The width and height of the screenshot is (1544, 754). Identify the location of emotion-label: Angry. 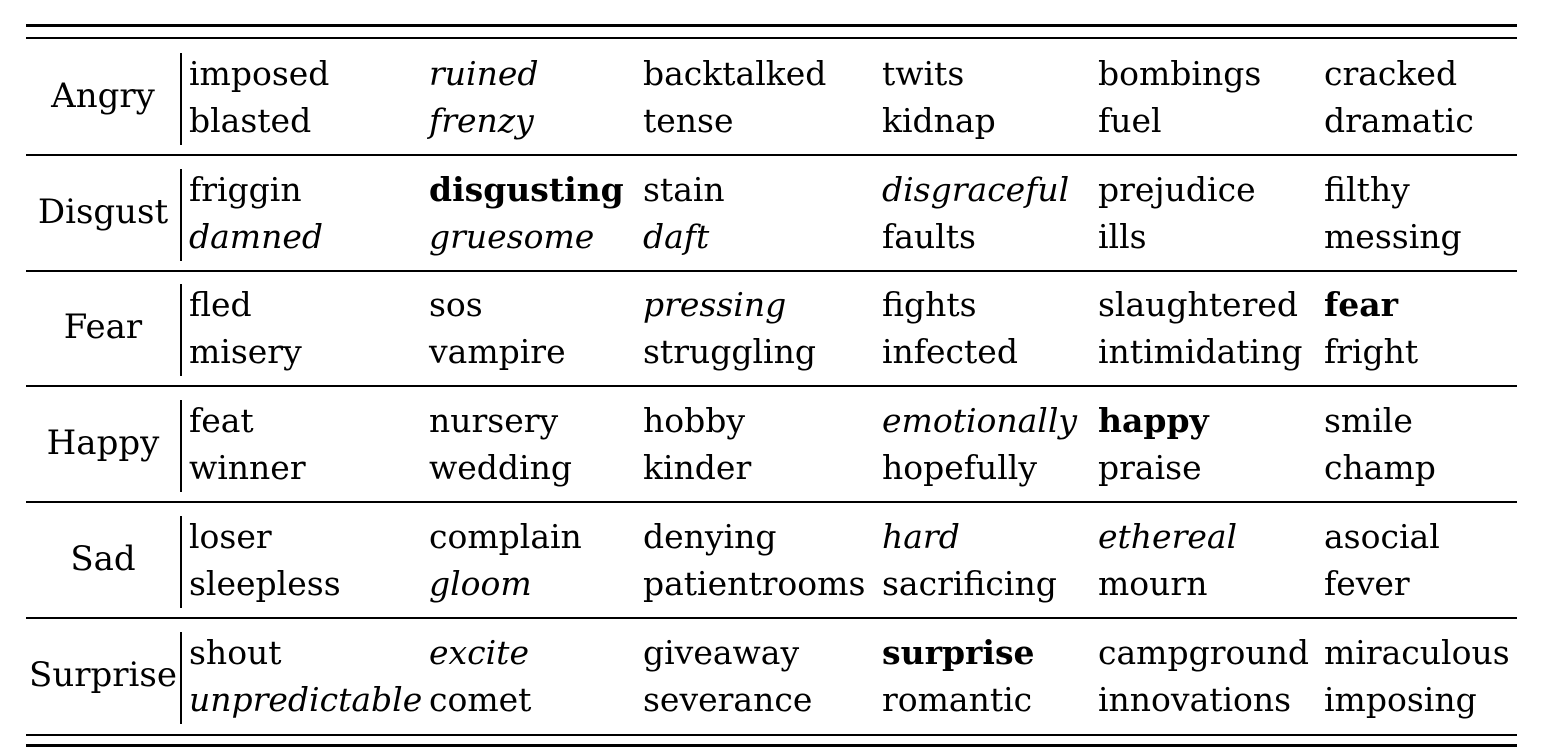
(103, 96).